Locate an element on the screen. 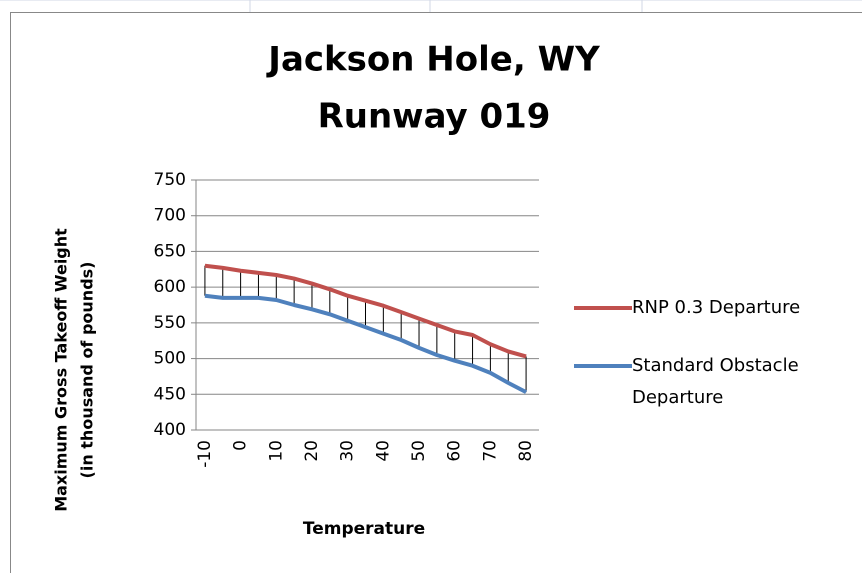 This screenshot has height=573, width=862. x-tick-label: 50 is located at coordinates (419, 451).